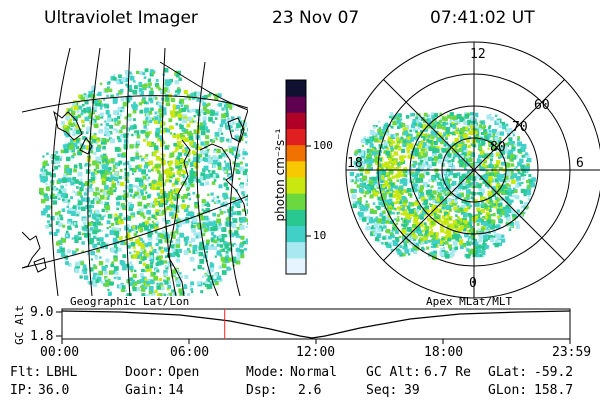  What do you see at coordinates (296, 266) in the screenshot?
I see `colorbar-segment` at bounding box center [296, 266].